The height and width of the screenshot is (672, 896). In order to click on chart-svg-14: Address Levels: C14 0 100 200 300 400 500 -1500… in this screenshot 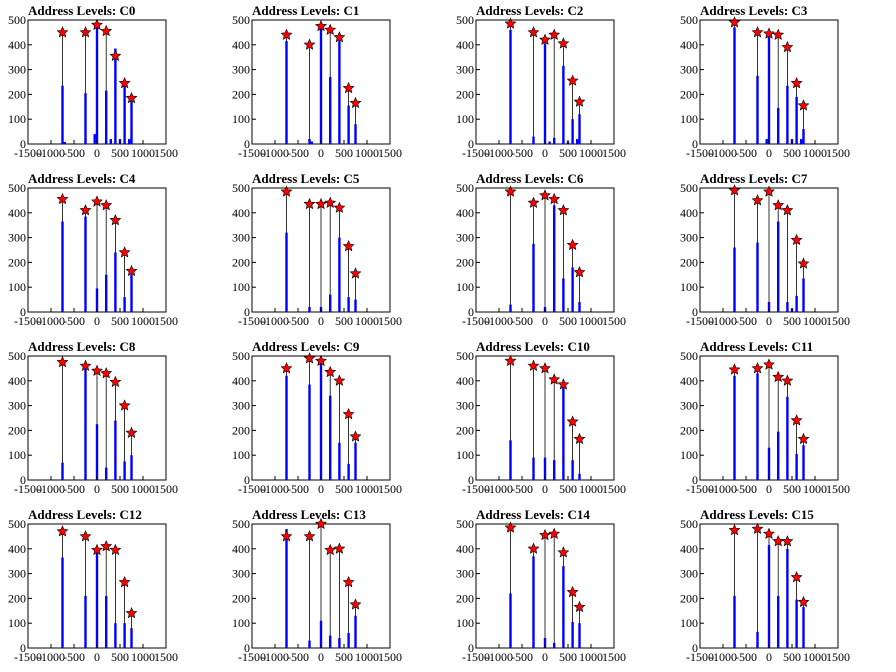, I will do `click(541, 585)`.